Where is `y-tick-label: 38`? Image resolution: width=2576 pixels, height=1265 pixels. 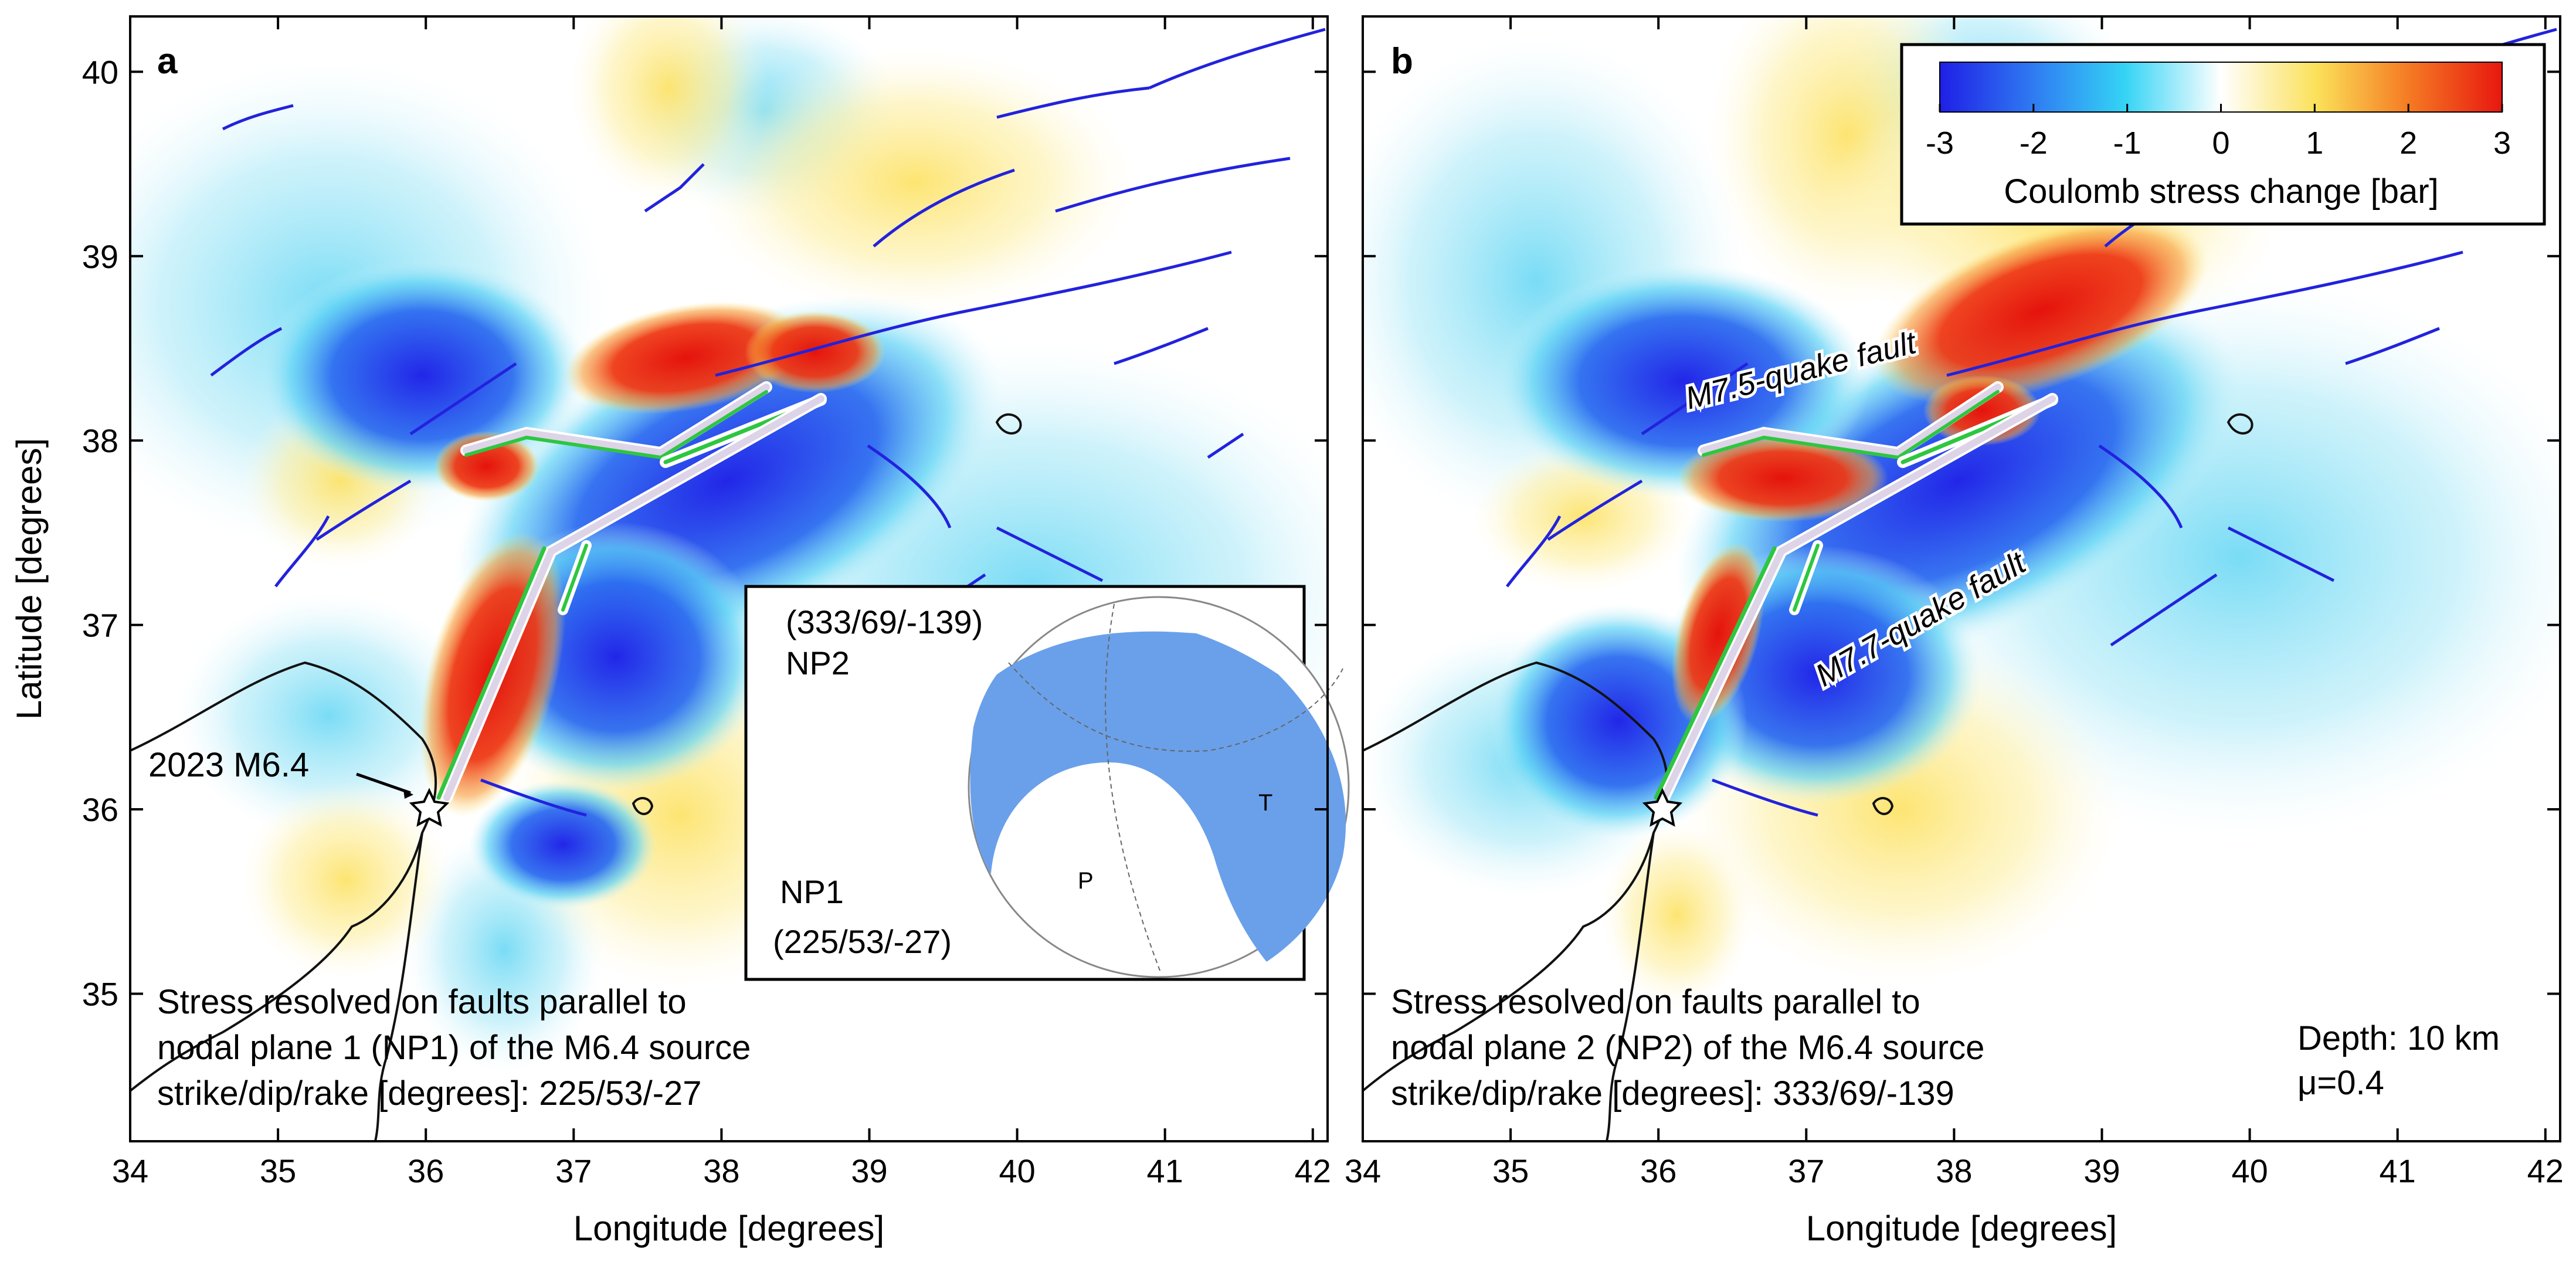
y-tick-label: 38 is located at coordinates (100, 440).